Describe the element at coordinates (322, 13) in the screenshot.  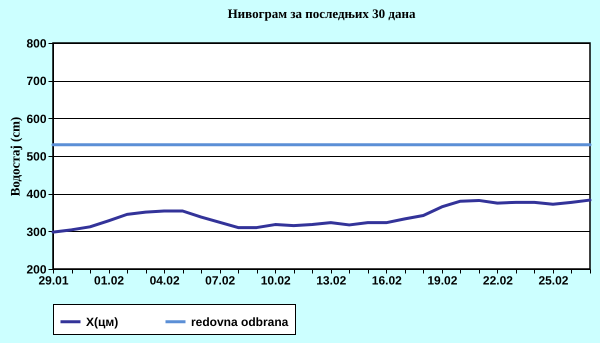
I see `chart-title: Нивограм за последњих 30 дана` at that location.